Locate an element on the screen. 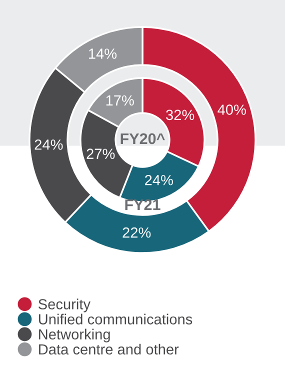 This screenshot has width=285, height=386. legend-label: Data centre and other is located at coordinates (109, 349).